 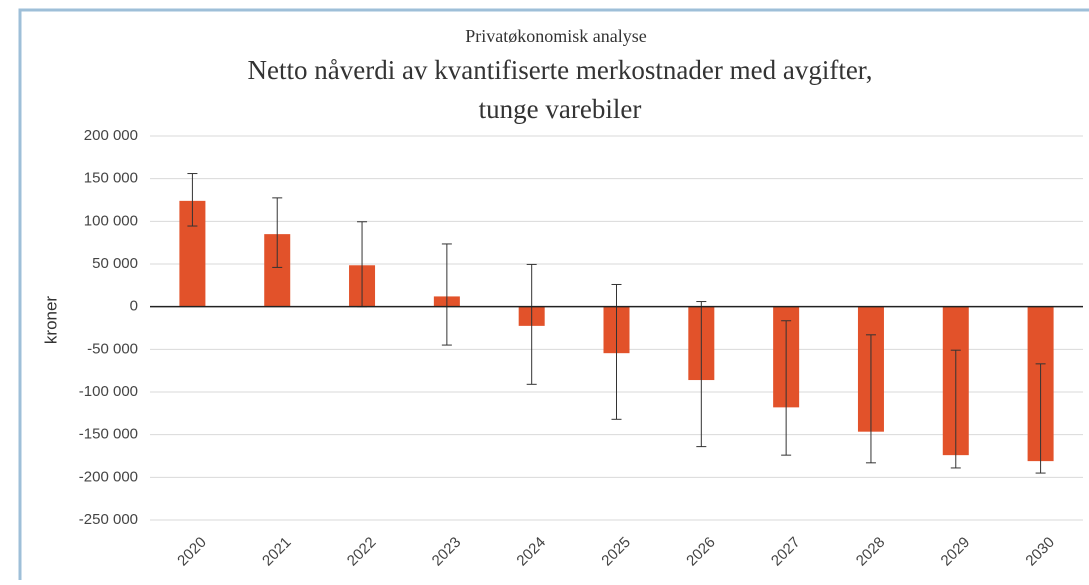 I want to click on y-tick-label: 200 000, so click(x=111, y=135).